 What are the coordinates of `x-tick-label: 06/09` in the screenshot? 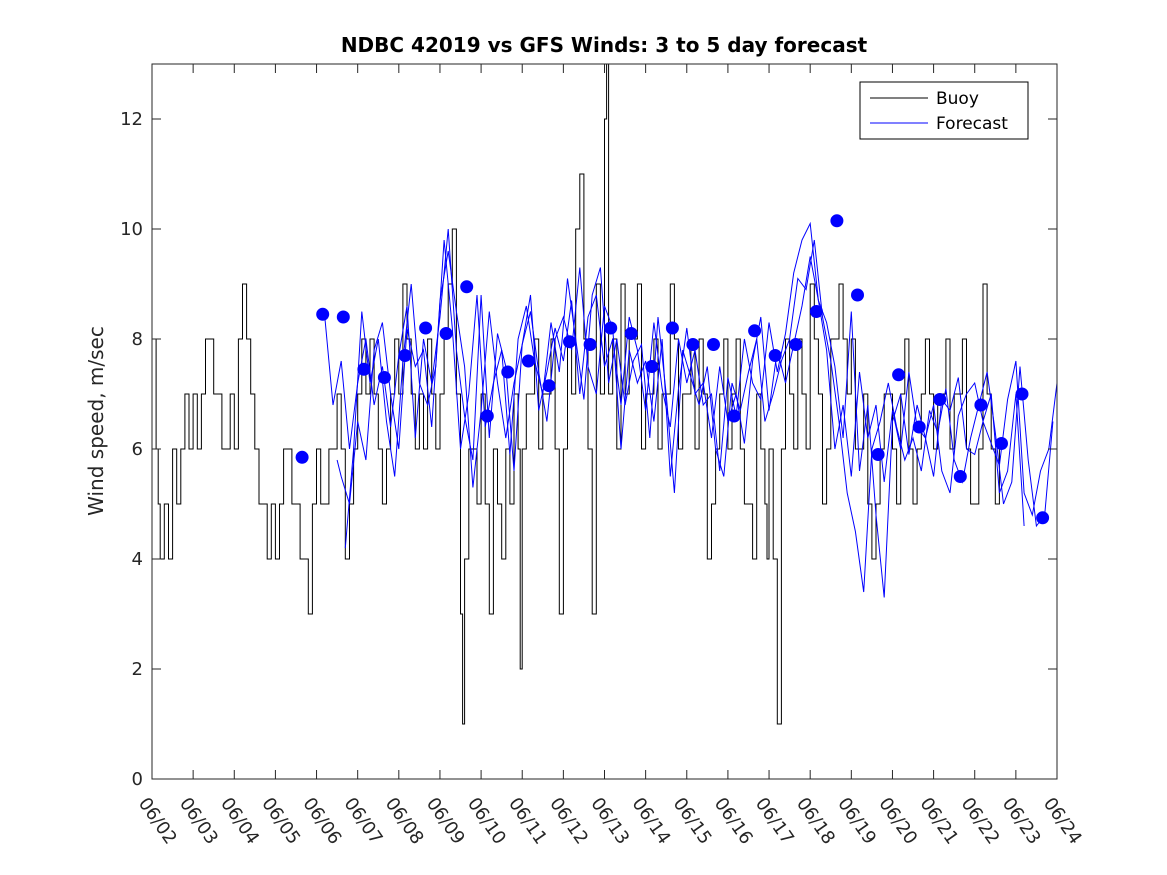 It's located at (445, 821).